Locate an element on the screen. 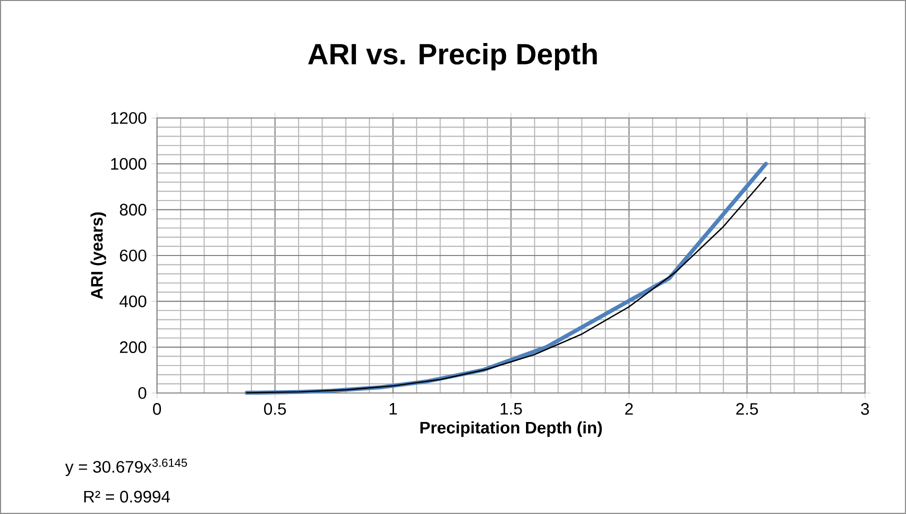 This screenshot has height=514, width=906. y-tick-label: 200 is located at coordinates (133, 347).